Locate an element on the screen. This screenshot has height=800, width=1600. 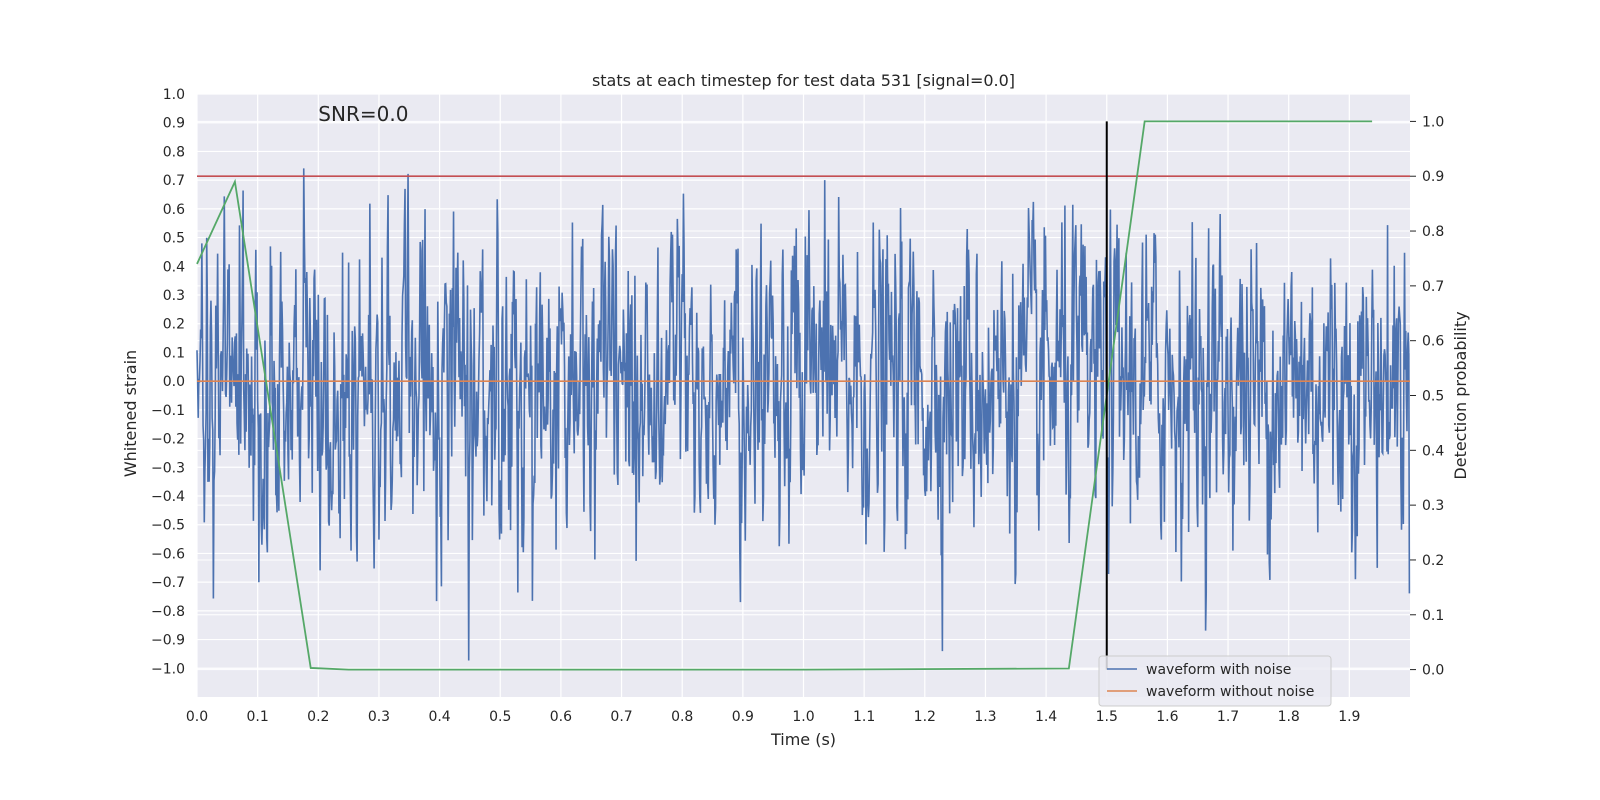
x-axis-label: Time (s) is located at coordinates (803, 739).